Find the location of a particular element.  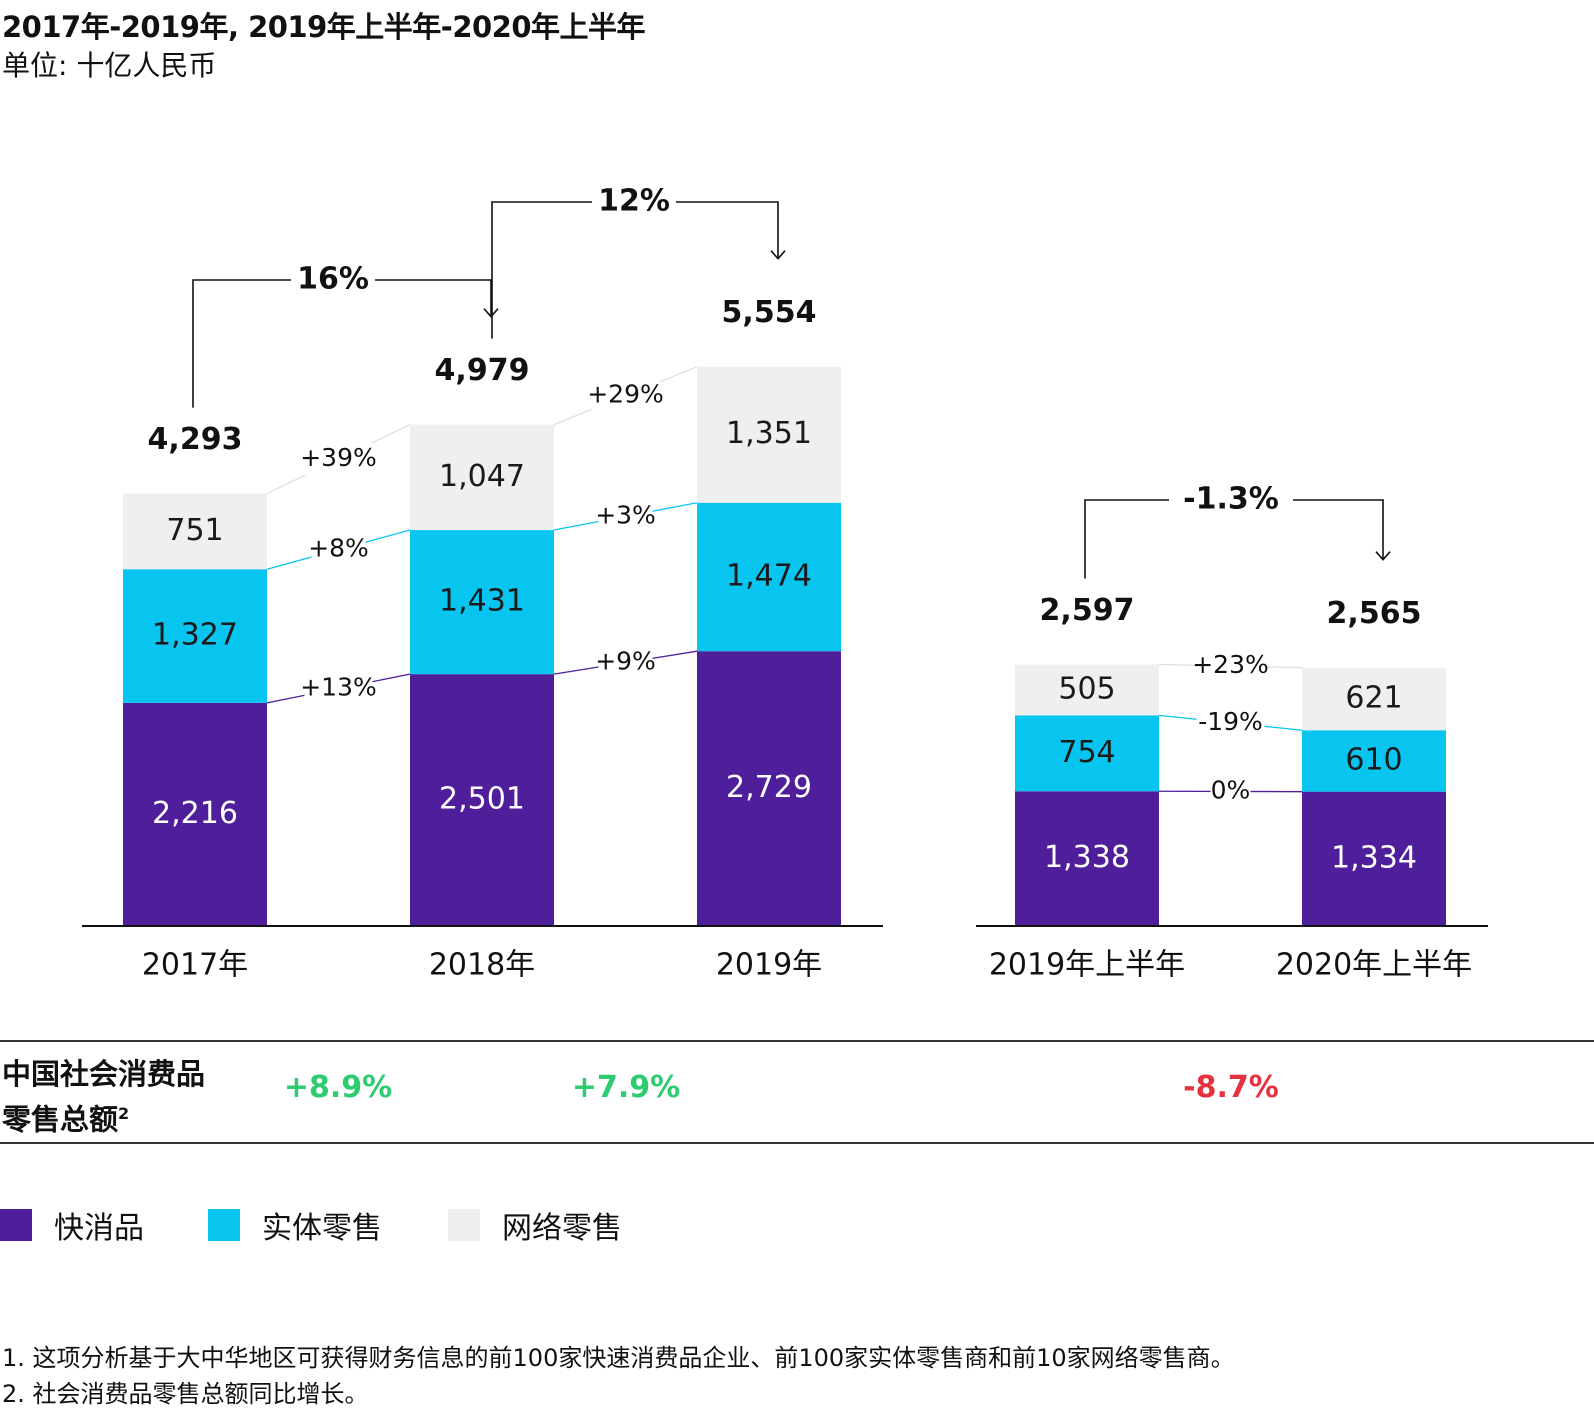

bar-label-g0-0-online: 751 is located at coordinates (194, 530).